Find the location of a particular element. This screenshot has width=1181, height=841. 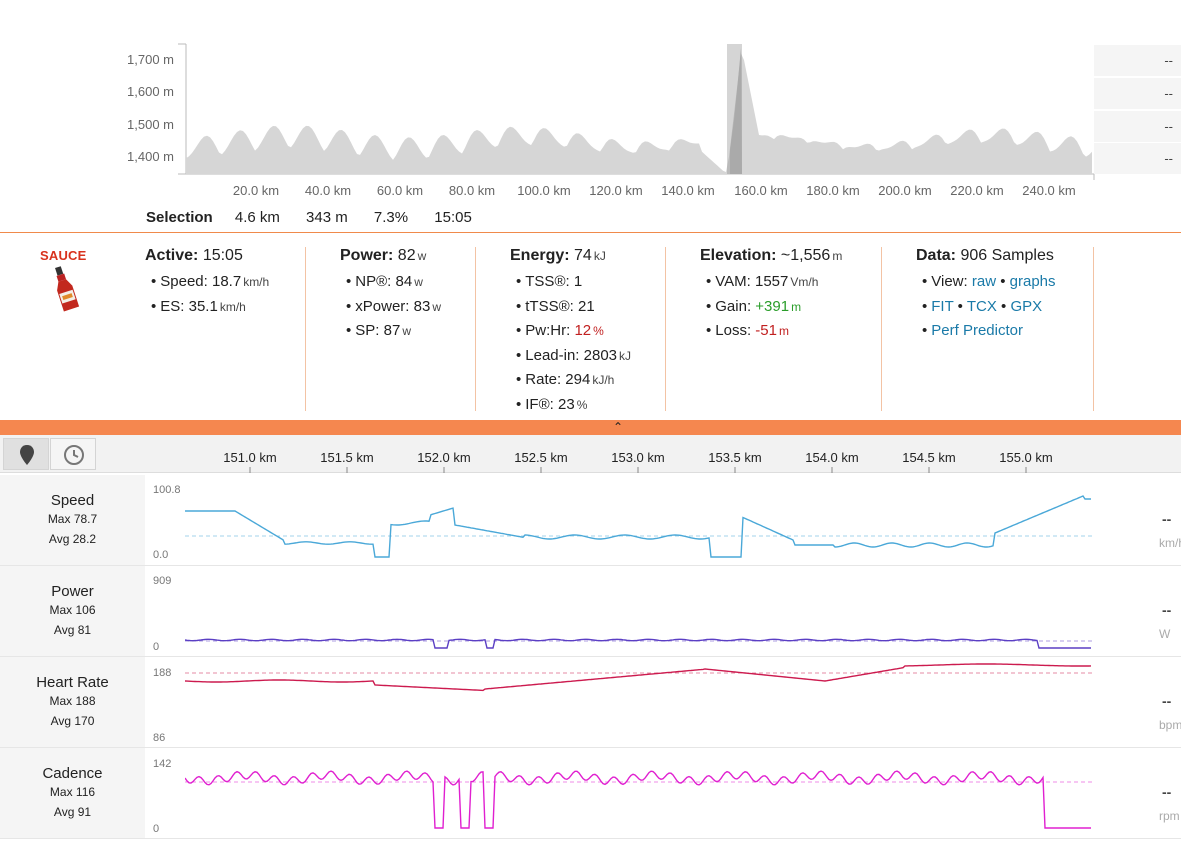

cadence-stream-chart is located at coordinates (639, 793).